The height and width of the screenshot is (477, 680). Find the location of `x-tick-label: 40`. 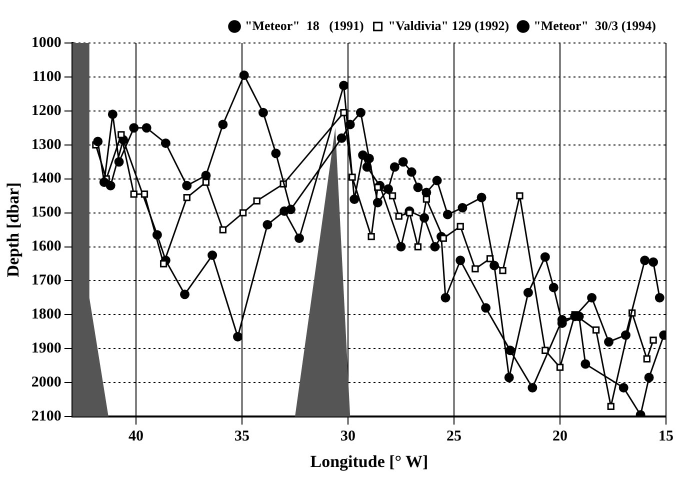

x-tick-label: 40 is located at coordinates (136, 436).